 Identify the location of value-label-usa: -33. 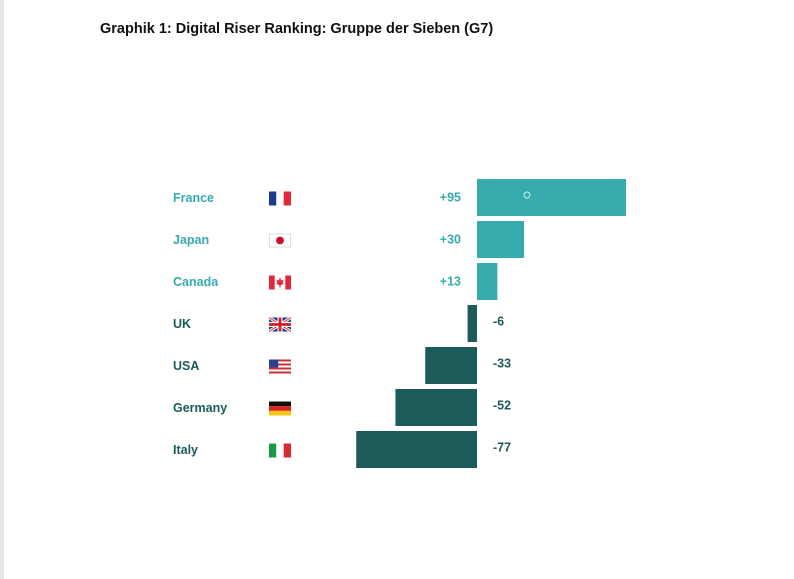
(502, 364).